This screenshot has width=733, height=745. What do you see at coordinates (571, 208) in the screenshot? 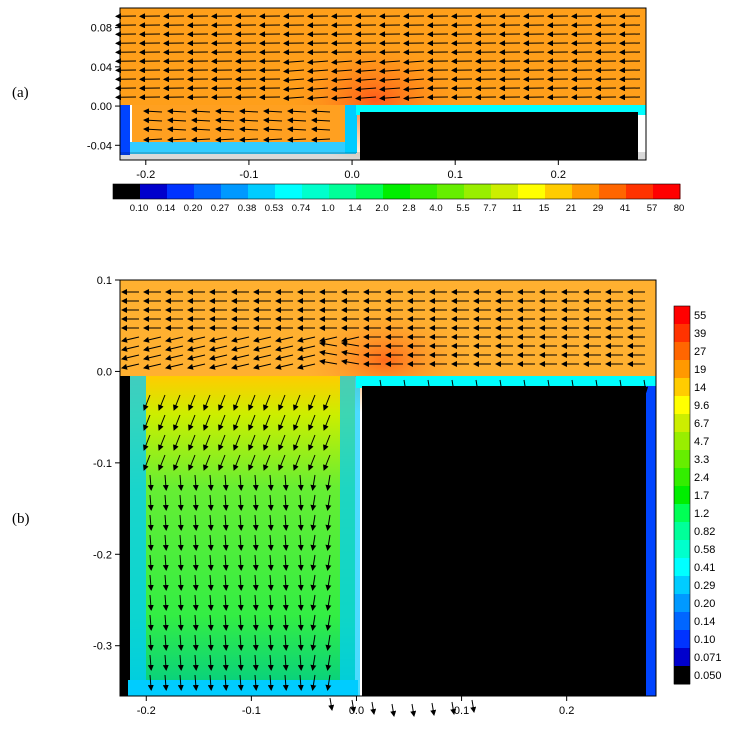
I see `colorbar-a-label: 21` at bounding box center [571, 208].